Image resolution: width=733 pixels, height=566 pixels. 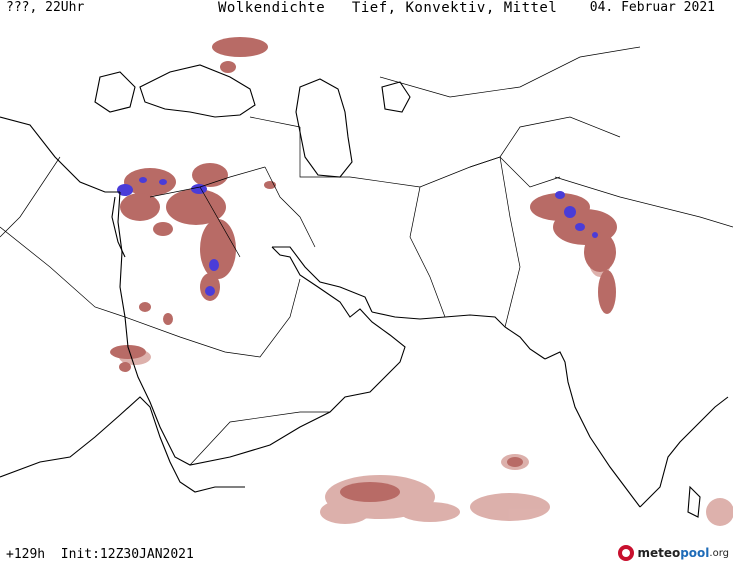 I want to click on run-info: +129h Init:12Z30JAN2021, so click(x=100, y=554).